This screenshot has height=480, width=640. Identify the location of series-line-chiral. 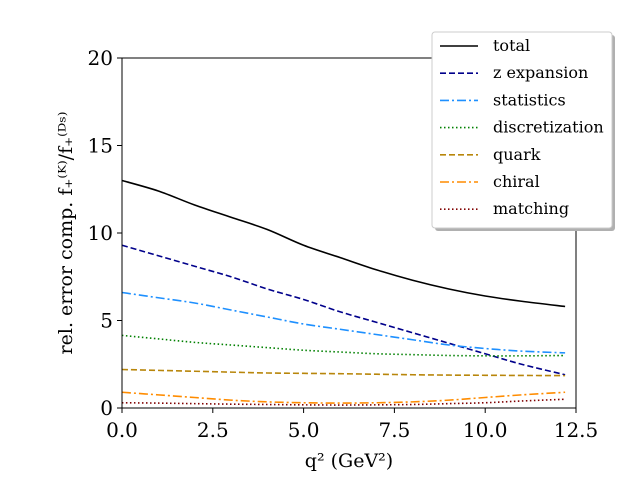
(343, 397).